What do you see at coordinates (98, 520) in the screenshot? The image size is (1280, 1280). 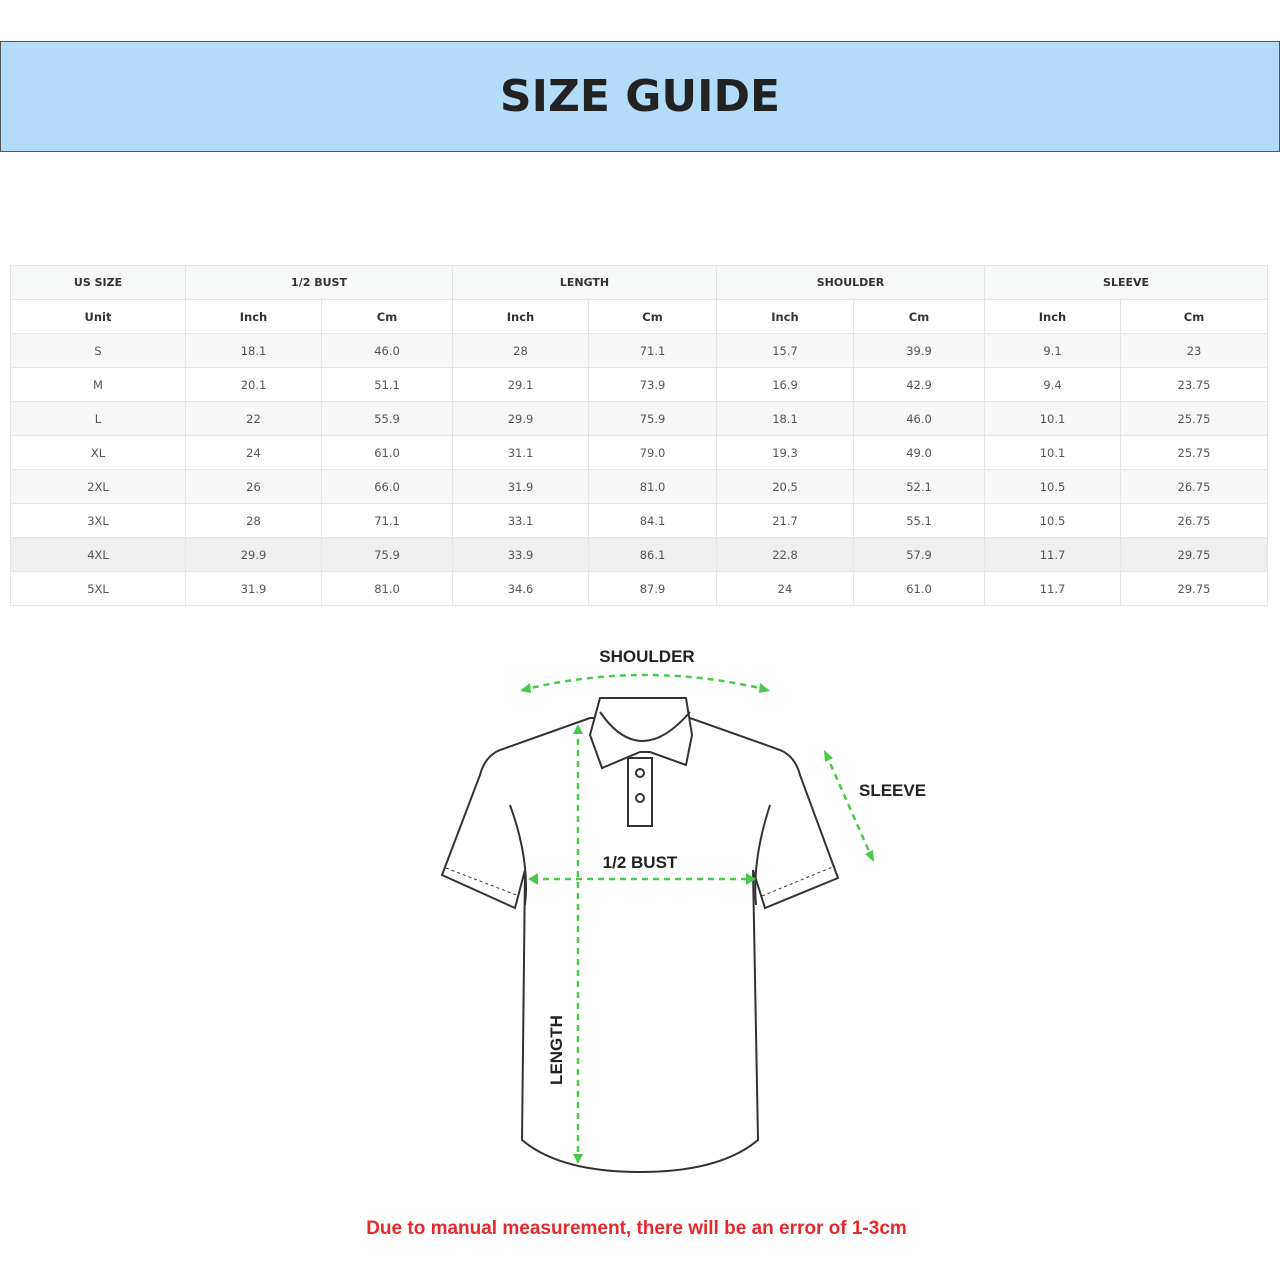 I see `size-cell: 3XL` at bounding box center [98, 520].